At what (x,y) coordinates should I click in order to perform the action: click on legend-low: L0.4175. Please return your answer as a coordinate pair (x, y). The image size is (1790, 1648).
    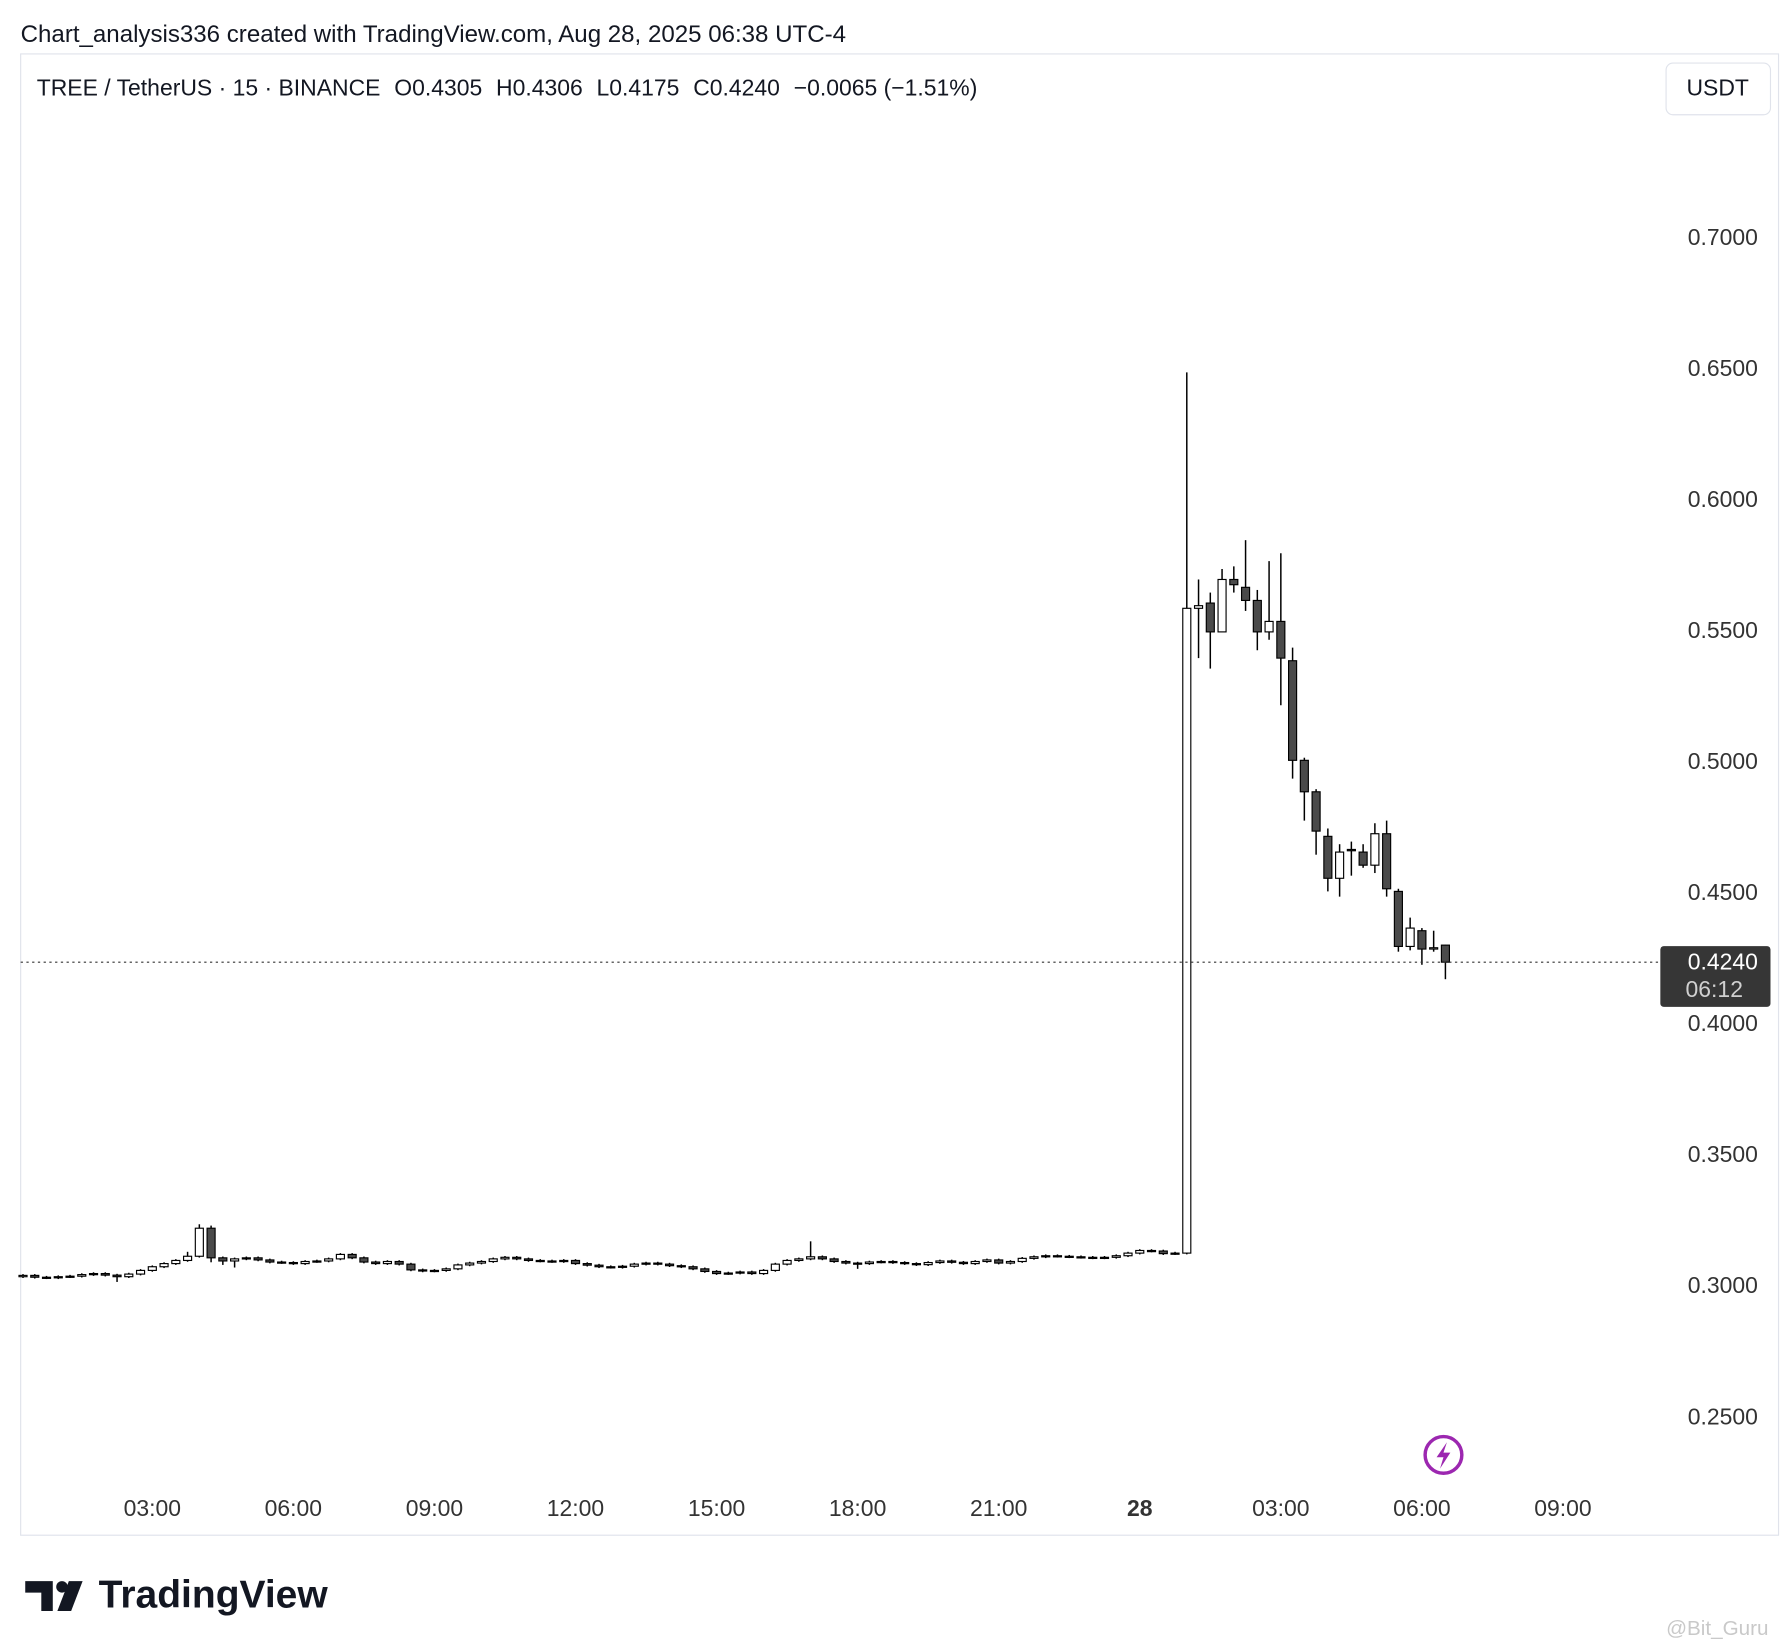
    Looking at the image, I should click on (638, 88).